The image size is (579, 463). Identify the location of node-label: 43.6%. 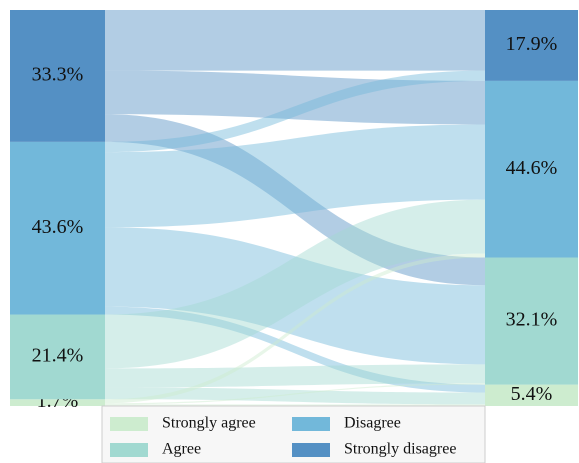
(58, 227).